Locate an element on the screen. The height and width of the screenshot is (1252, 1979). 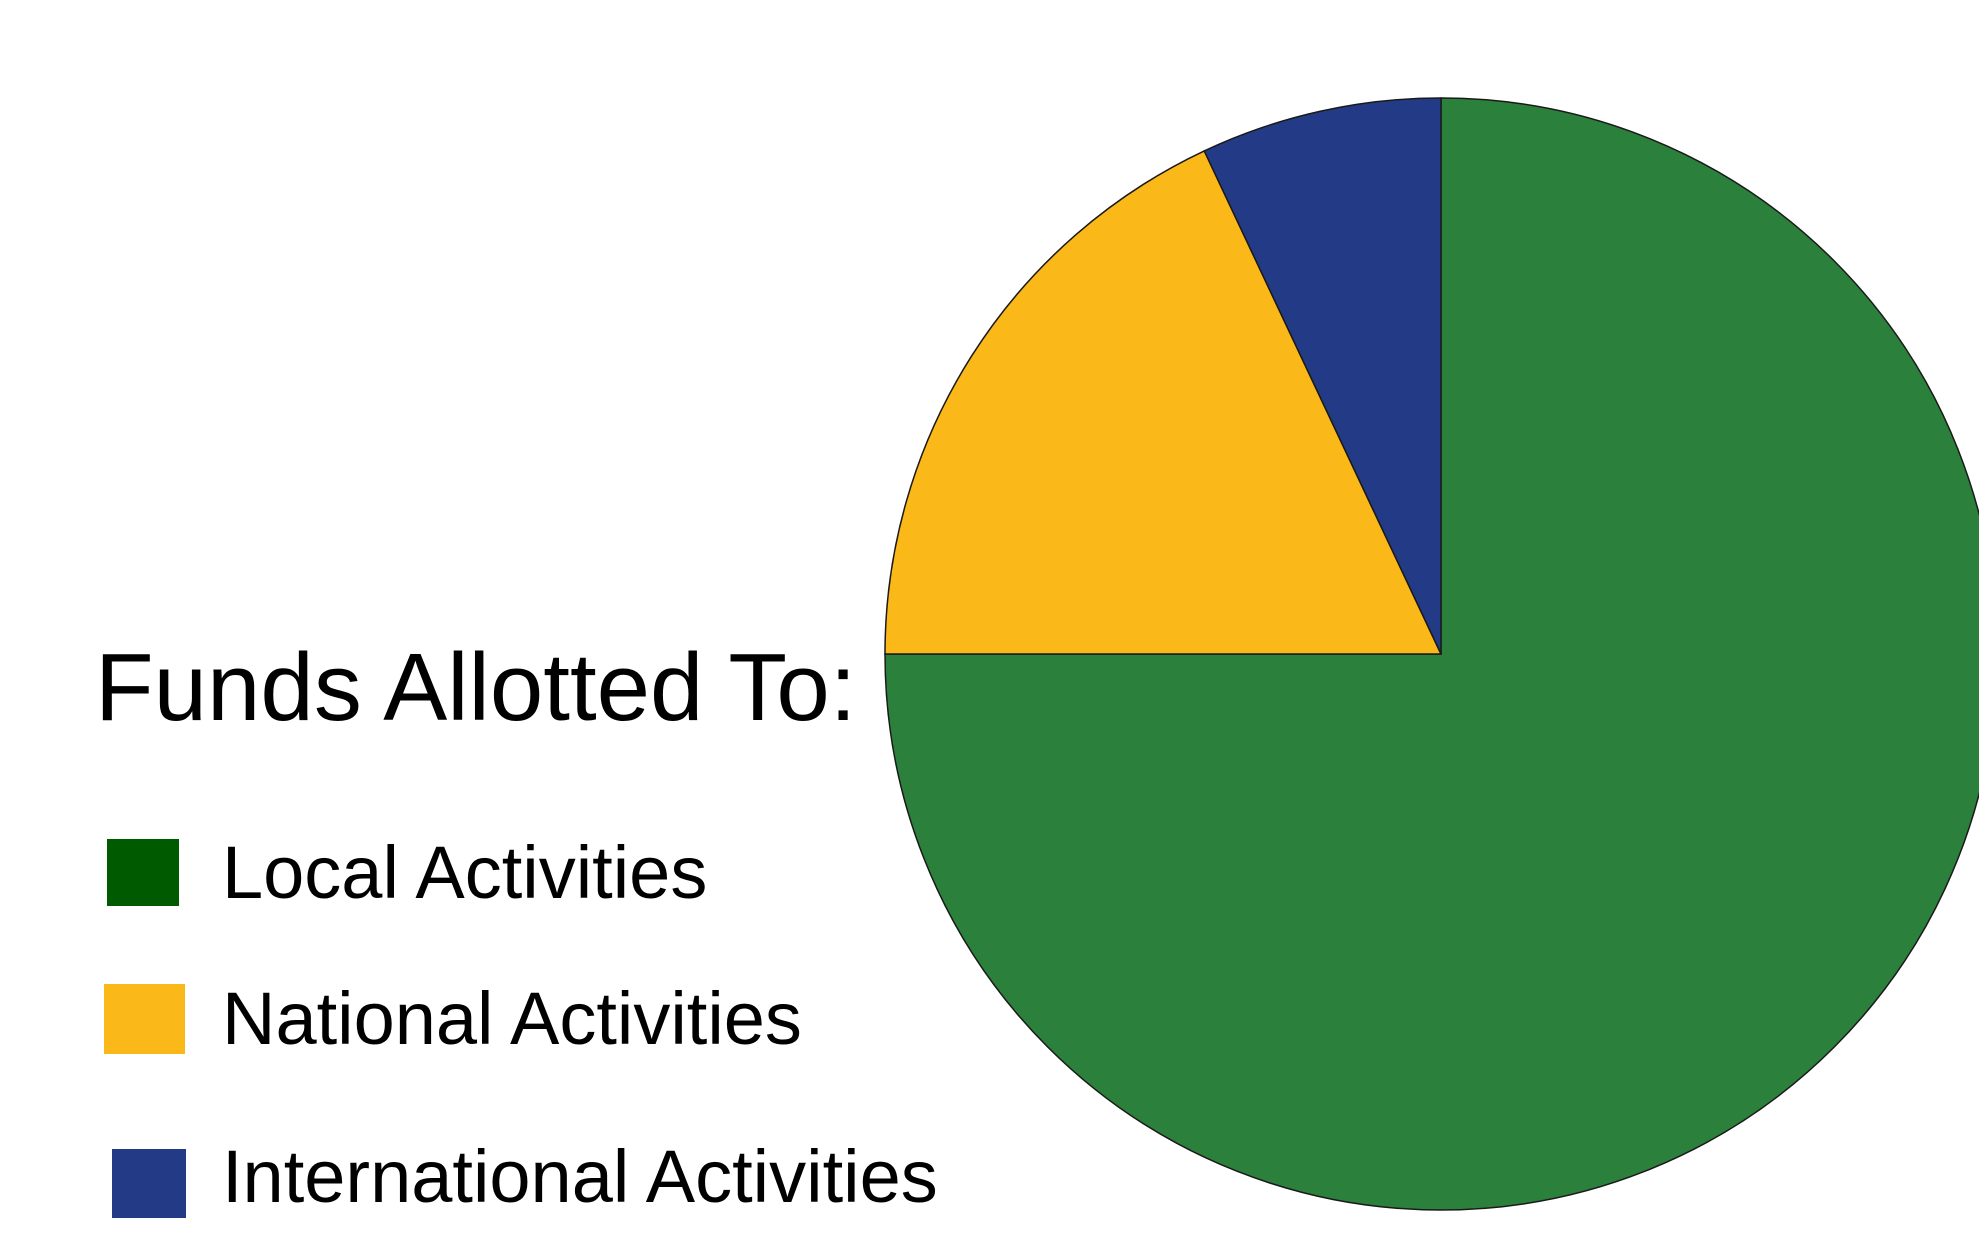
legend-label-local: Local Activities is located at coordinates (465, 872).